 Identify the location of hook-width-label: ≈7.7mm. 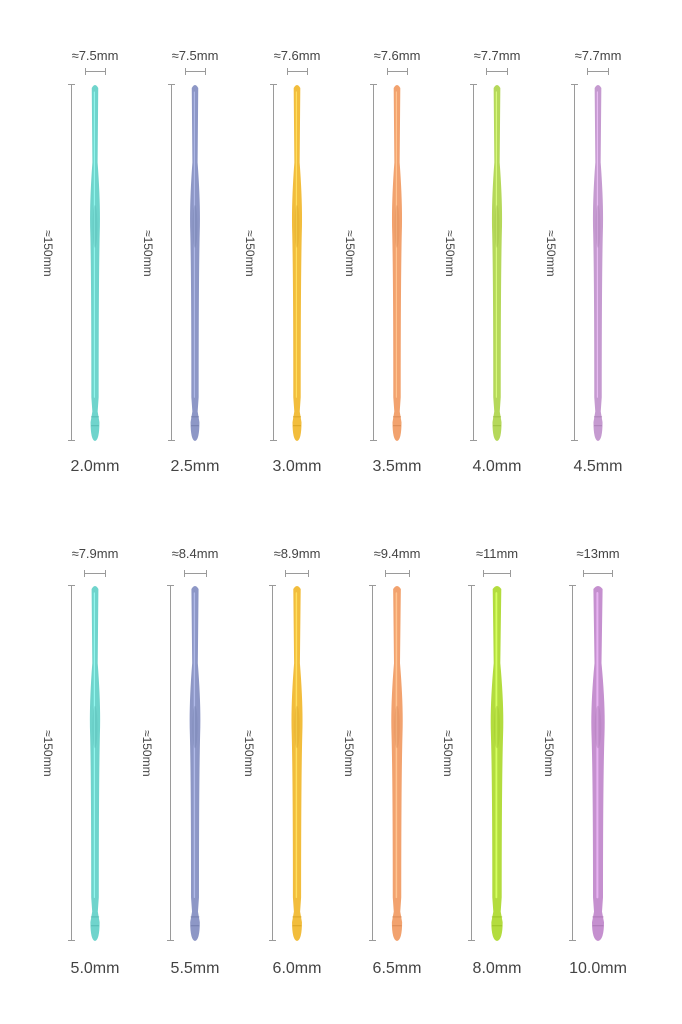
(598, 55).